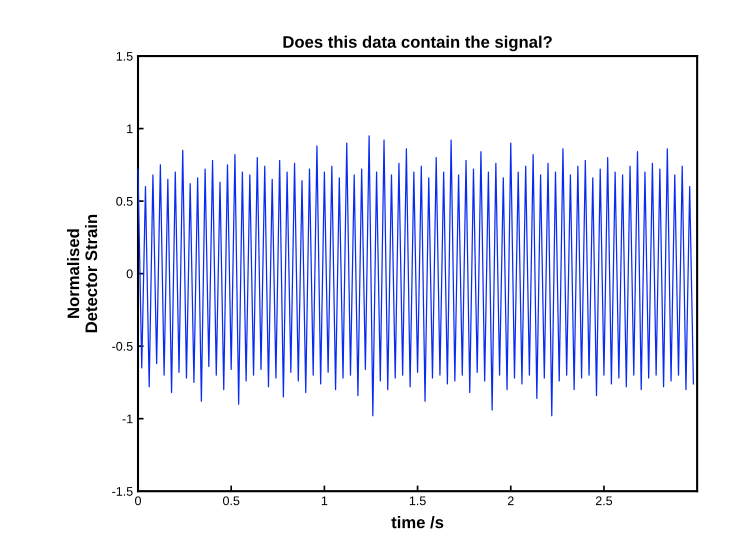 The width and height of the screenshot is (748, 555). What do you see at coordinates (417, 44) in the screenshot?
I see `chart-title: Does this data contain the signal?` at bounding box center [417, 44].